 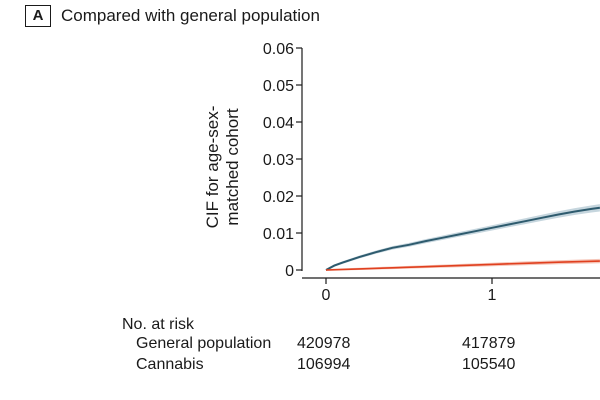 What do you see at coordinates (278, 49) in the screenshot?
I see `y-tick-label: 0.06` at bounding box center [278, 49].